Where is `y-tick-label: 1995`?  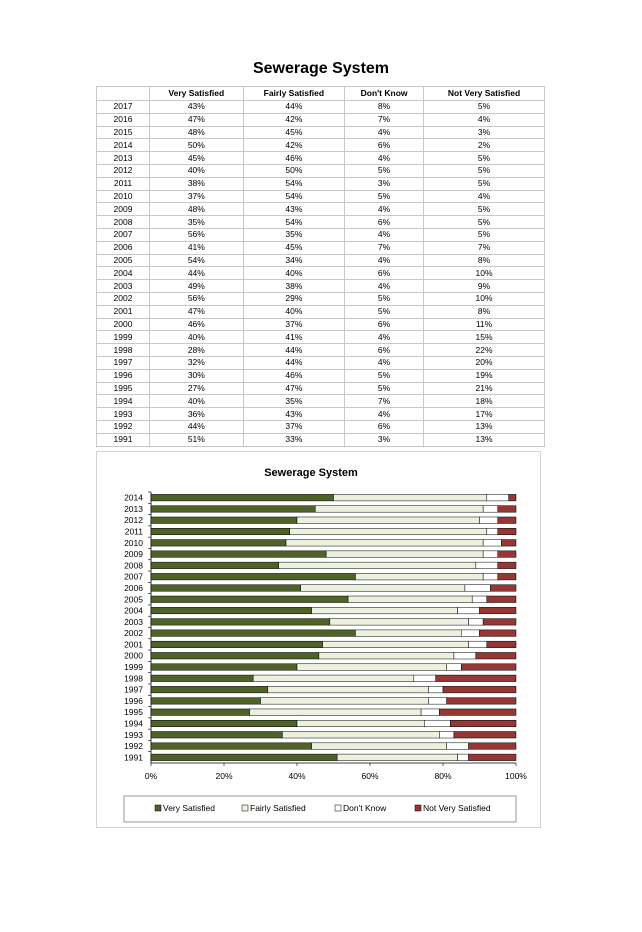
y-tick-label: 1995 is located at coordinates (133, 712).